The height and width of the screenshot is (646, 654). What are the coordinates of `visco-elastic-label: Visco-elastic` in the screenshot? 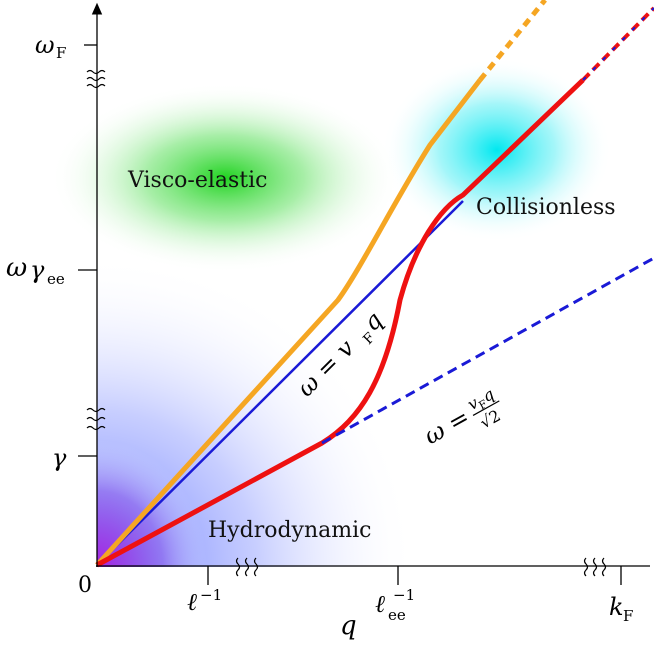 It's located at (197, 180).